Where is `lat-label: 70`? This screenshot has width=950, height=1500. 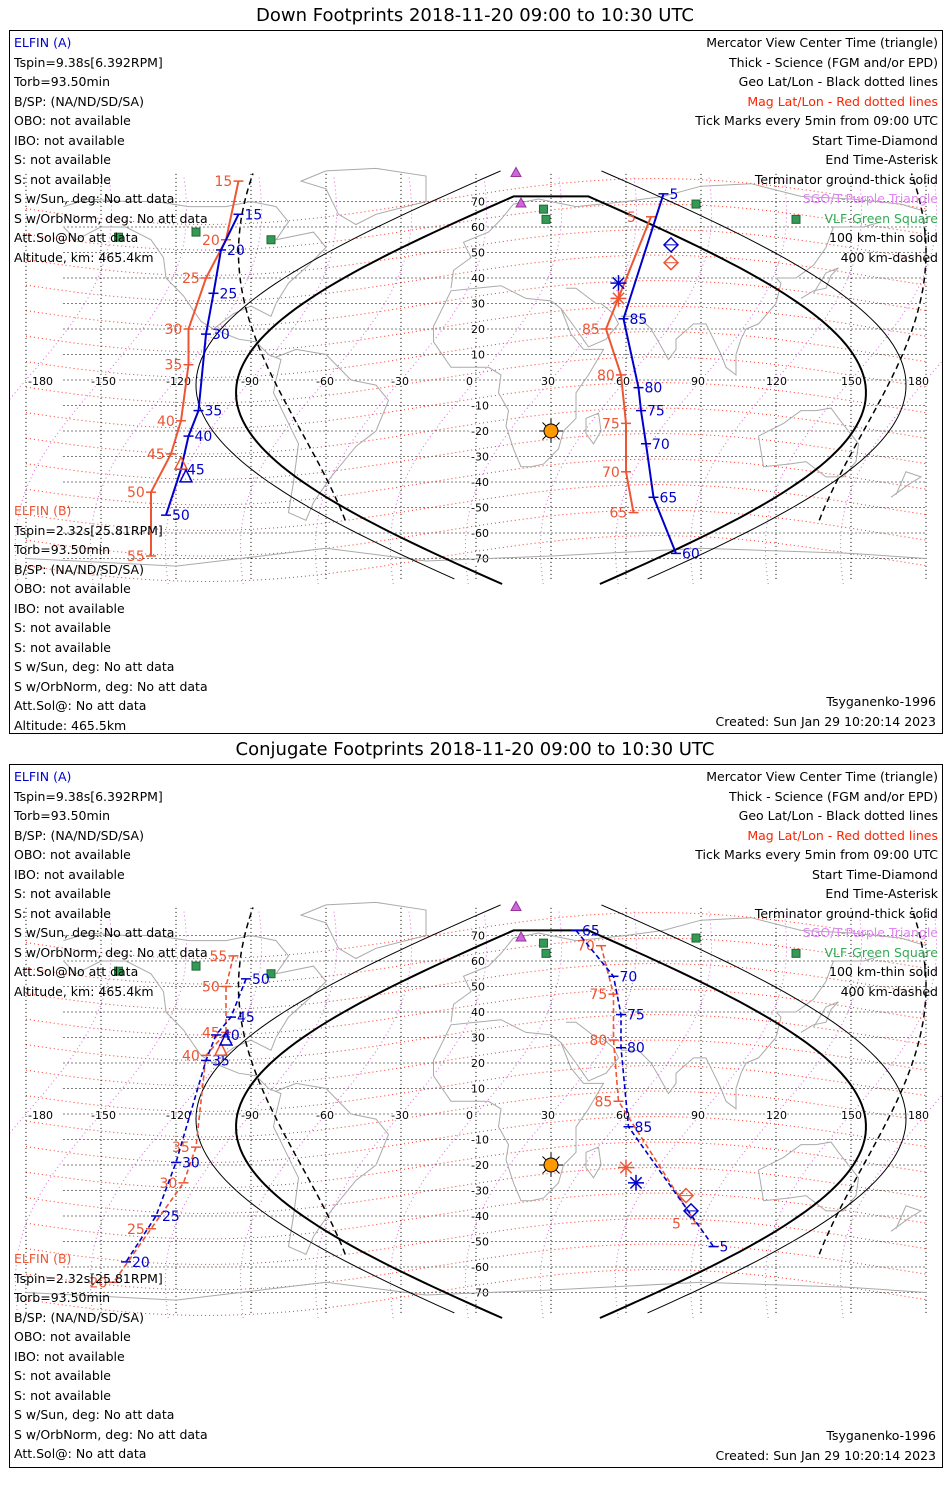
lat-label: 70 is located at coordinates (478, 202).